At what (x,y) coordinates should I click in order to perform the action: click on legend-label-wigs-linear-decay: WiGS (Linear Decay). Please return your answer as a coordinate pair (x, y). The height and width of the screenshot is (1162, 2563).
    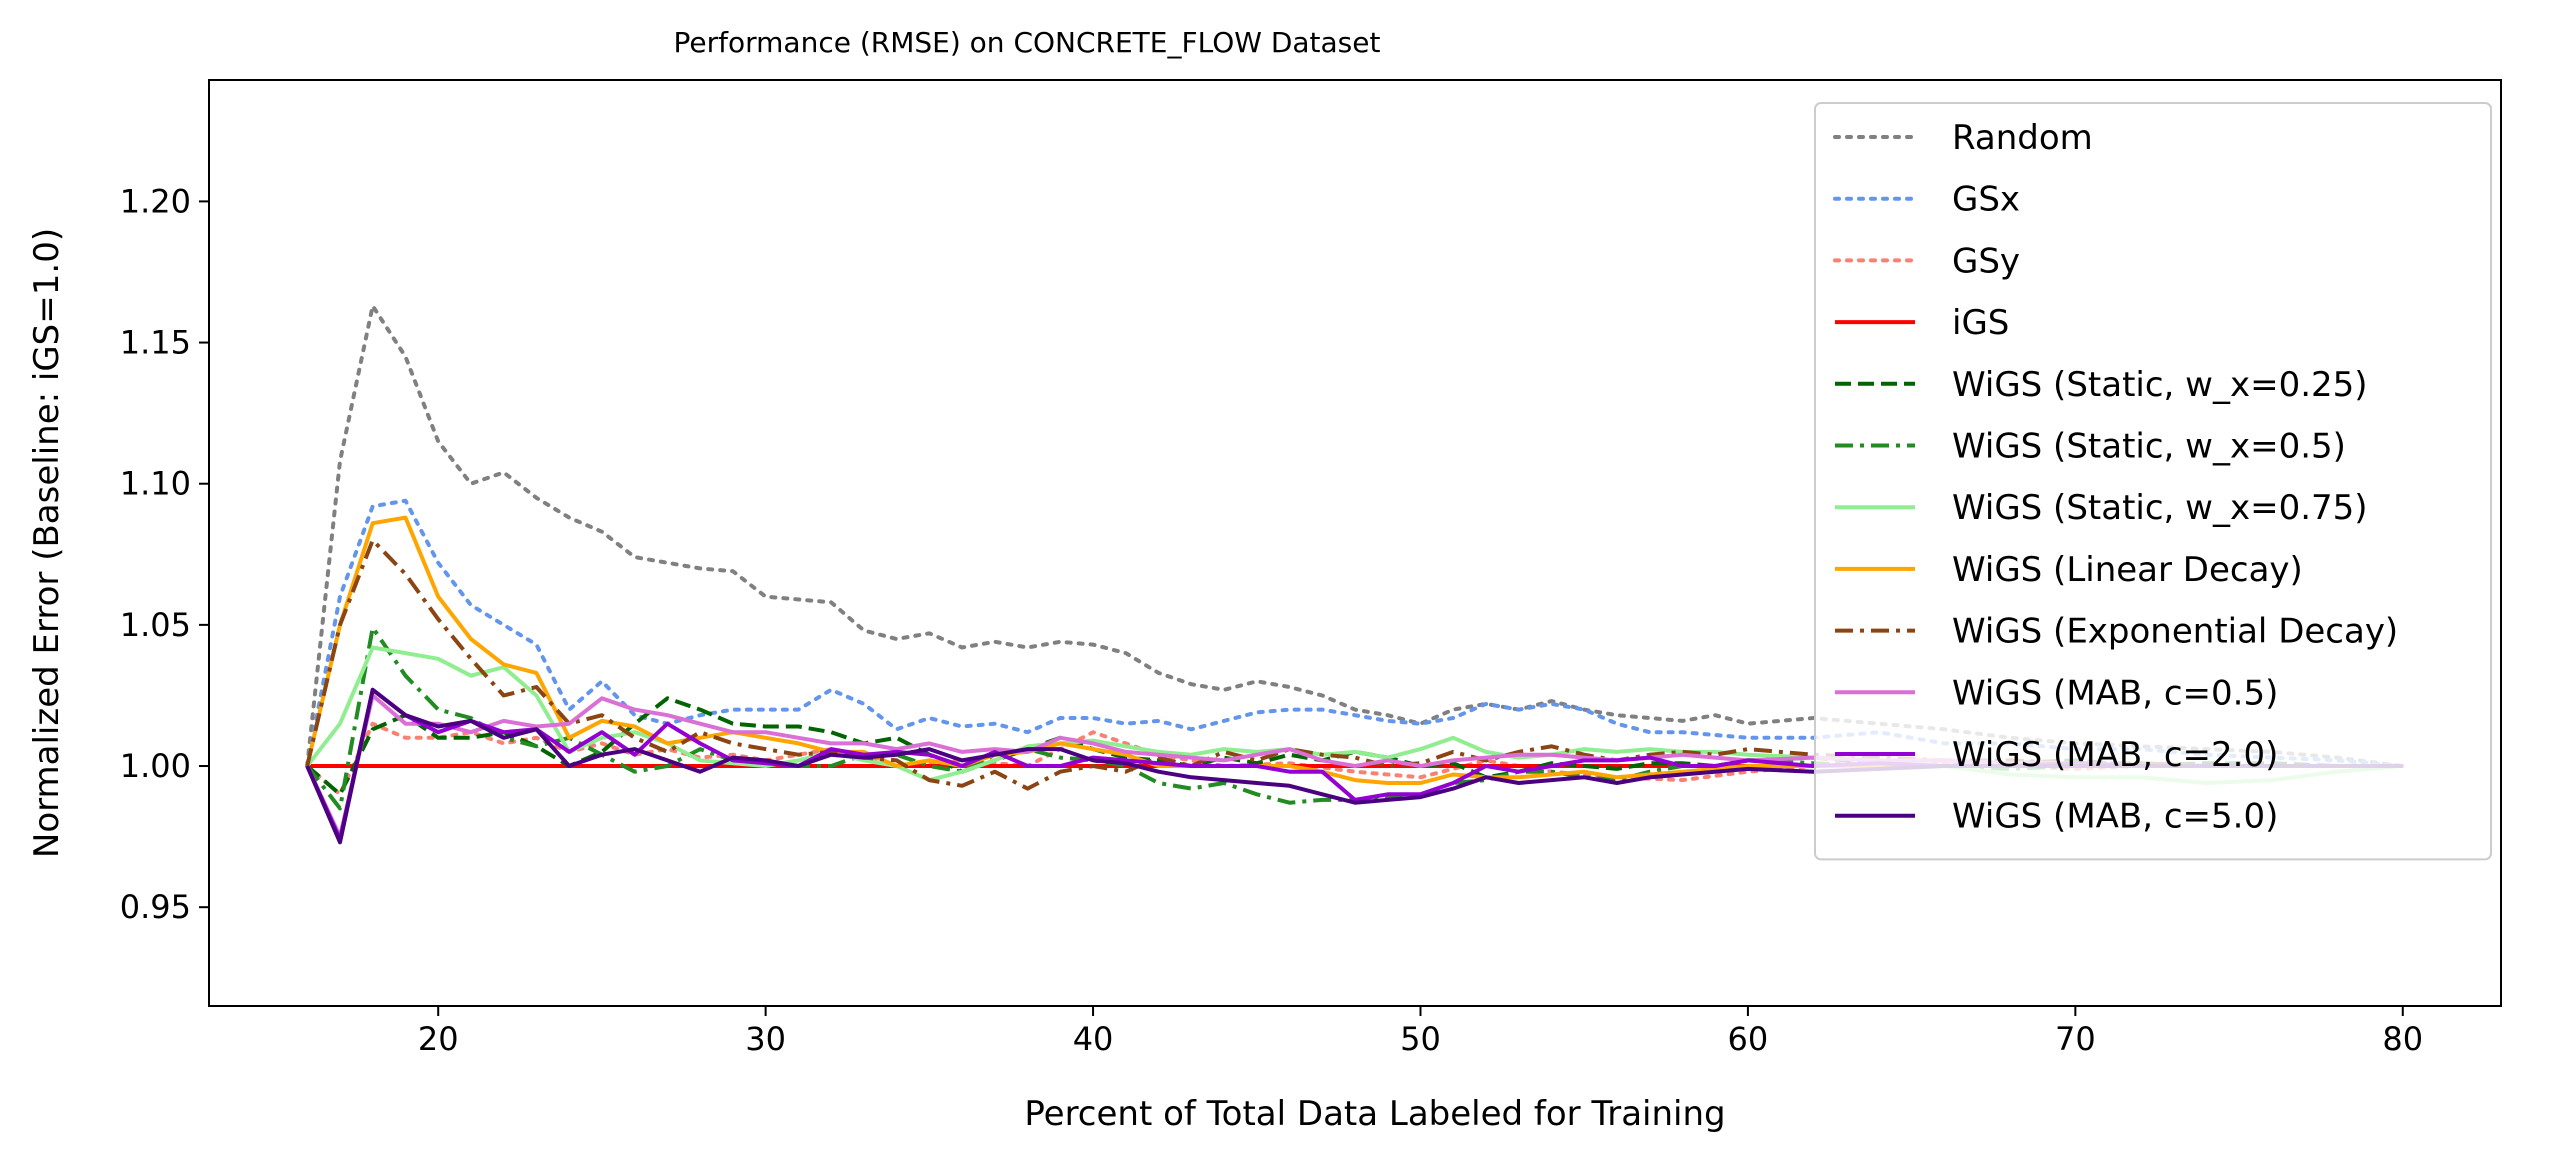
    Looking at the image, I should click on (2127, 570).